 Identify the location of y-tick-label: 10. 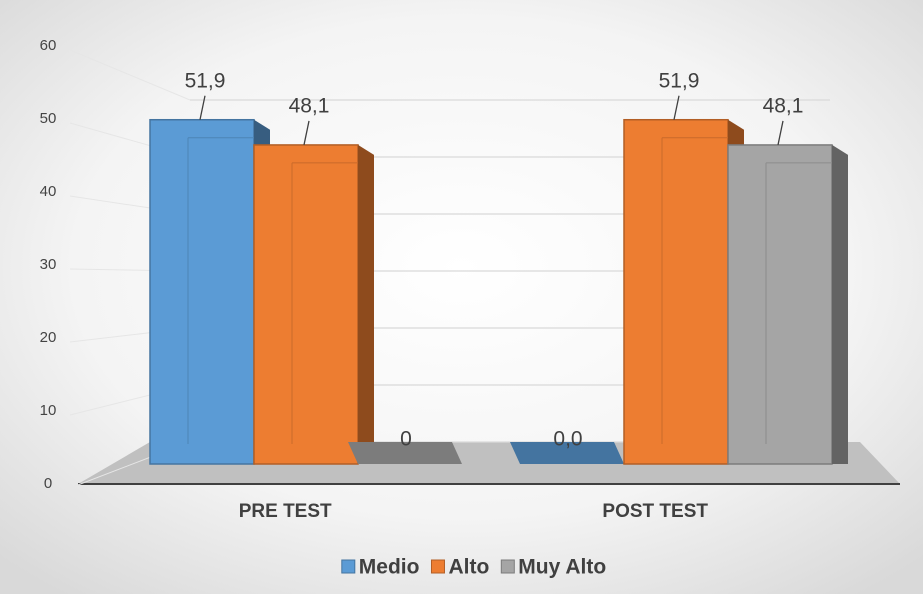
(48, 410).